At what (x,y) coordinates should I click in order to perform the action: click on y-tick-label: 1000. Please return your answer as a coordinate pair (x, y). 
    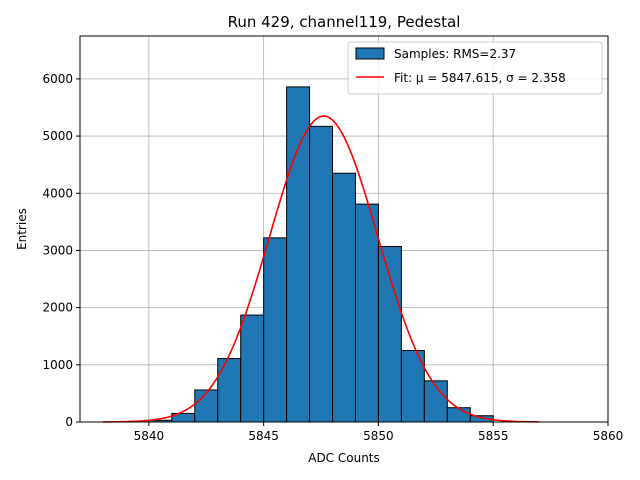
    Looking at the image, I should click on (57, 365).